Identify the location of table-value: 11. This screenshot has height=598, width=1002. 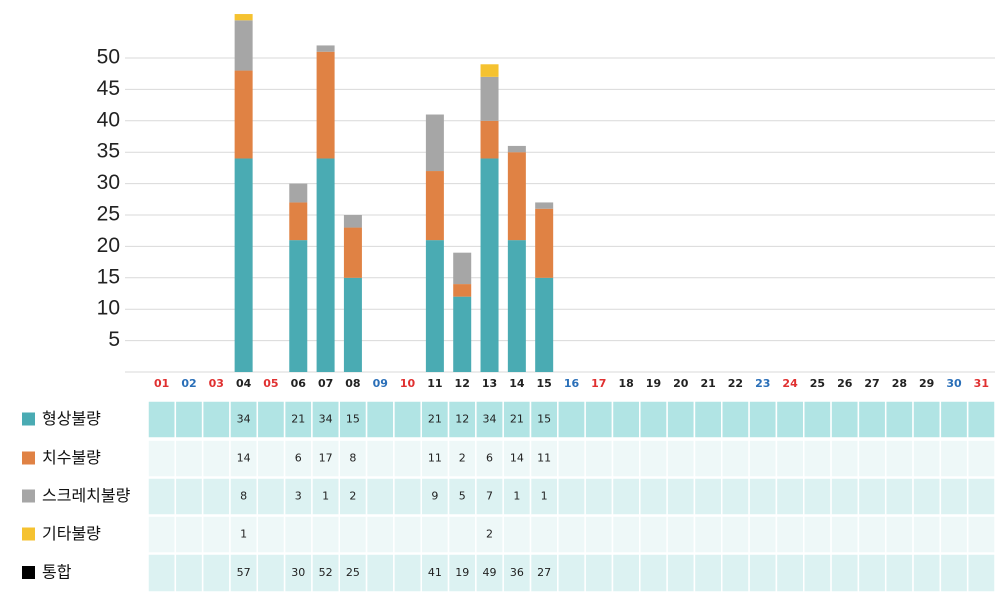
(544, 458).